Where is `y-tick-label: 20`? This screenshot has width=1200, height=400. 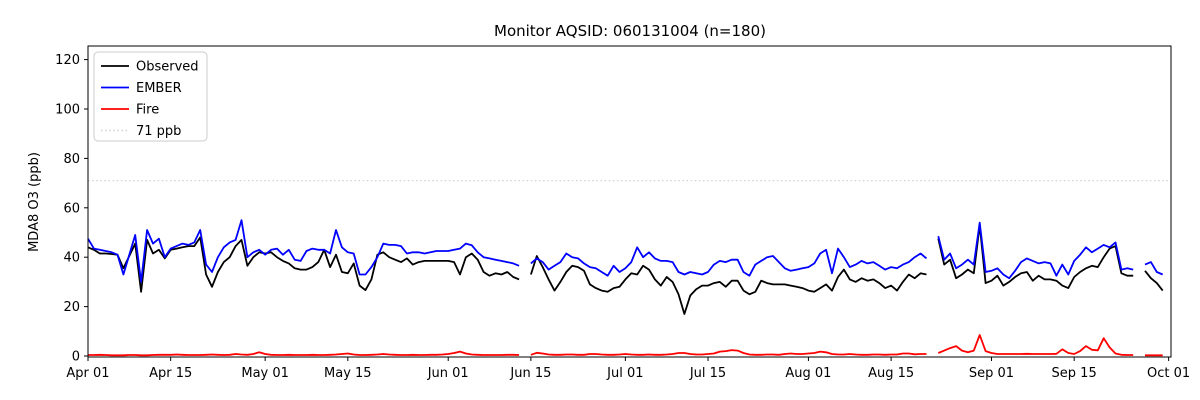
y-tick-label: 20 is located at coordinates (71, 307).